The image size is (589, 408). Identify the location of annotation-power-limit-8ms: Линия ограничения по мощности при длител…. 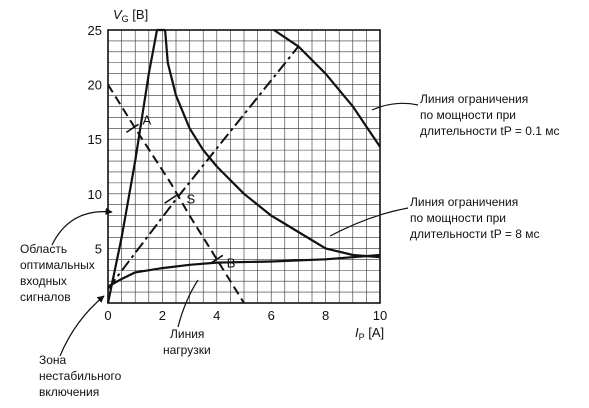
(475, 218).